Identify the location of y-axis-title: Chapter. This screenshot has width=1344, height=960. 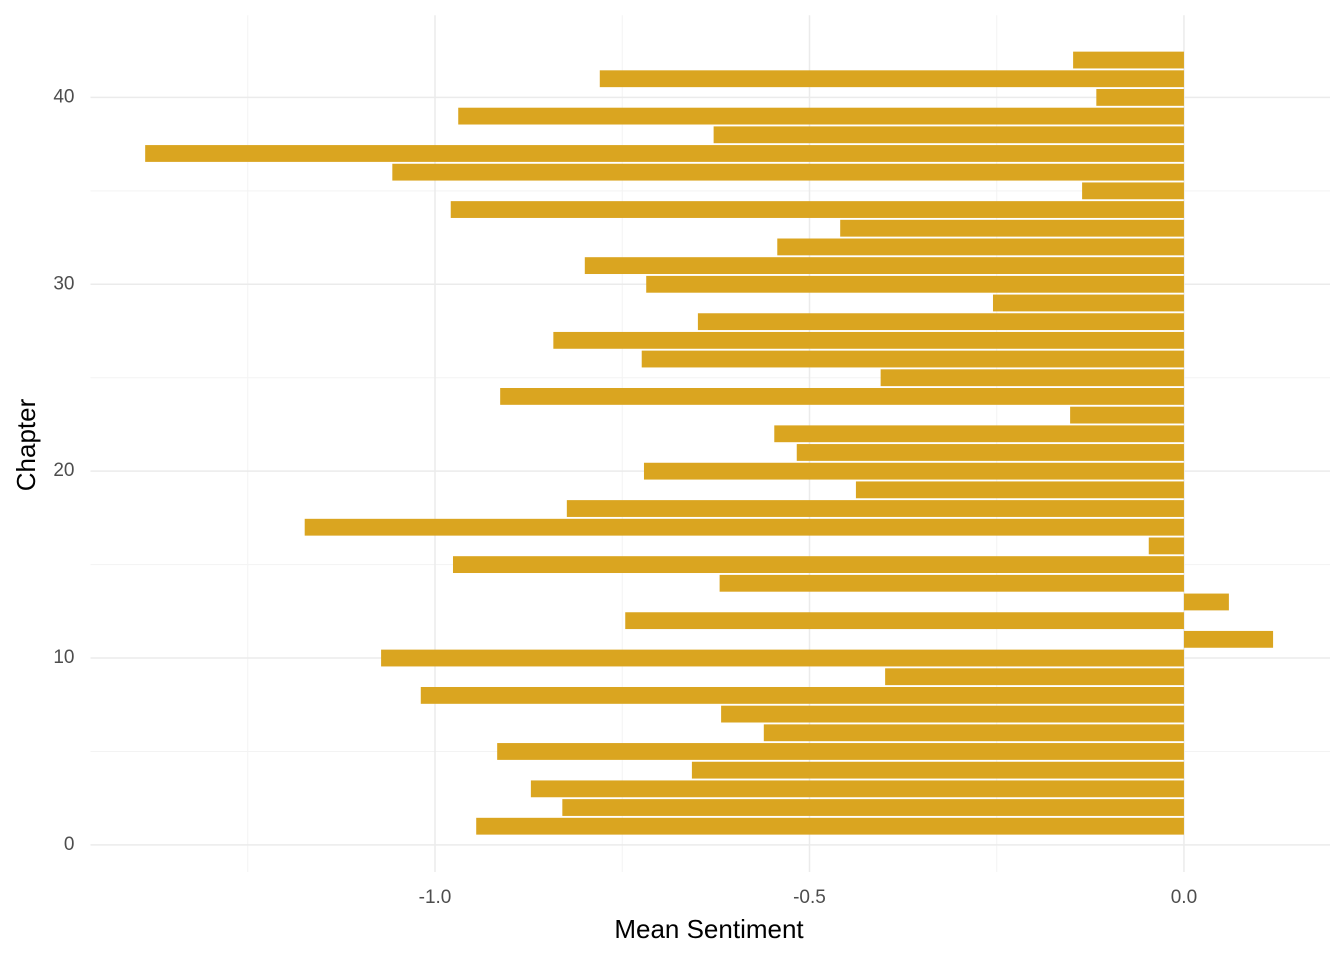
(26, 444).